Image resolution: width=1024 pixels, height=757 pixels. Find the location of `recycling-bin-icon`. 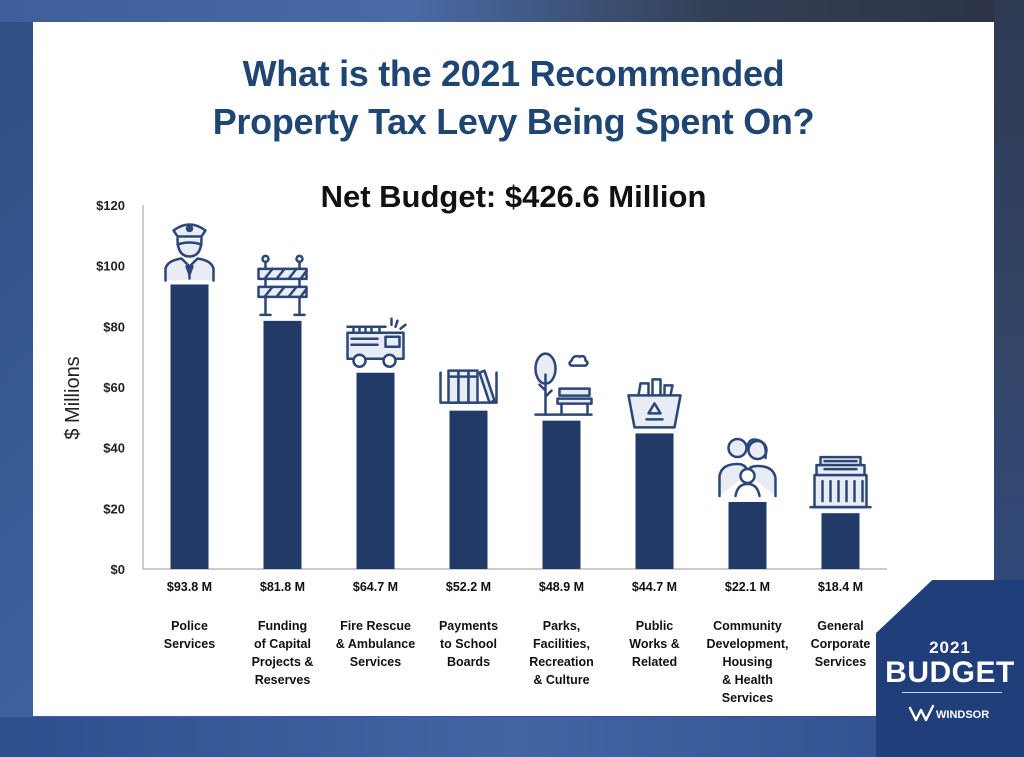

recycling-bin-icon is located at coordinates (654, 403).